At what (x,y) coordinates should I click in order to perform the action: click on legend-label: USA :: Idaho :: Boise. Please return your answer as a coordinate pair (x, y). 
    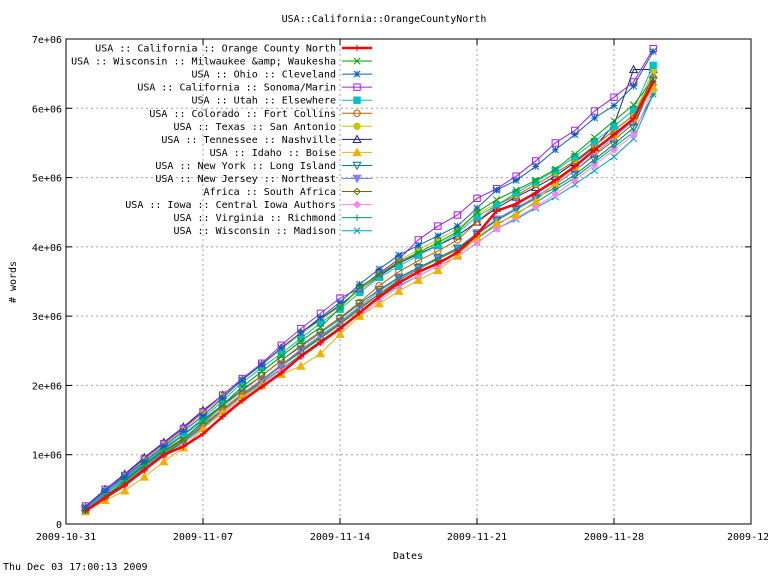
    Looking at the image, I should click on (273, 153).